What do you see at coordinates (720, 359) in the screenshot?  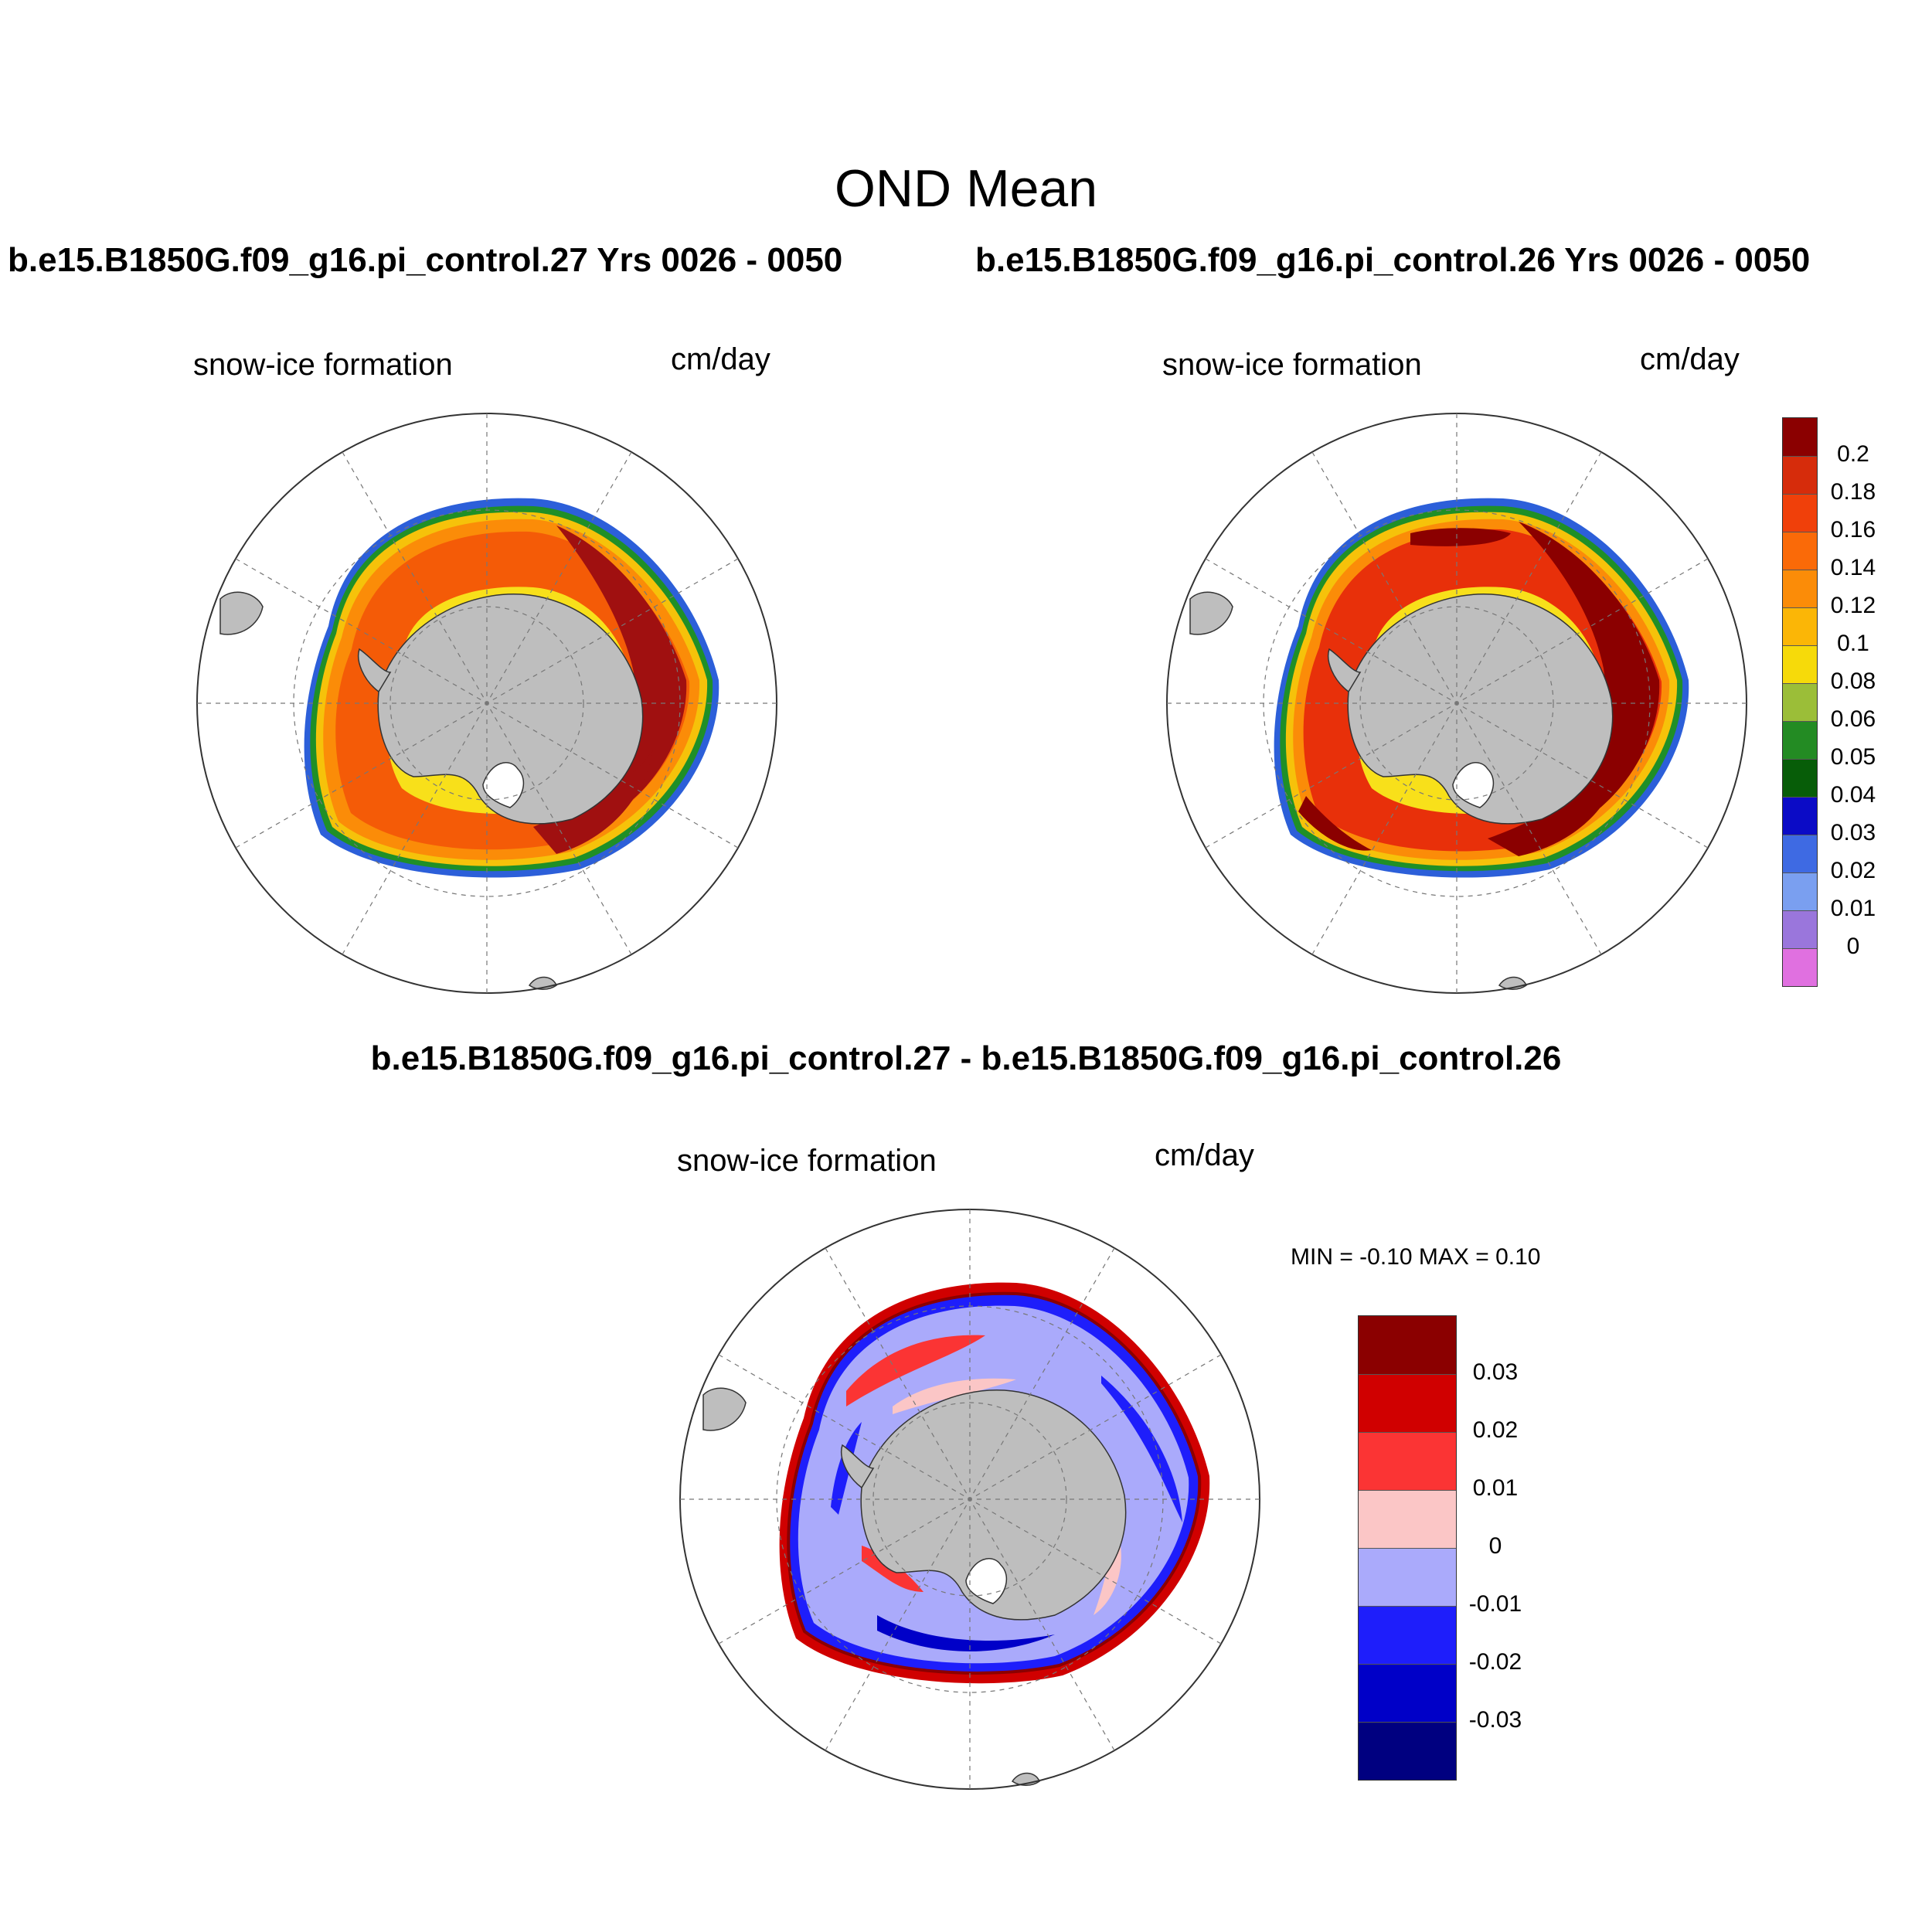 I see `panel1-units-label: cm/day` at bounding box center [720, 359].